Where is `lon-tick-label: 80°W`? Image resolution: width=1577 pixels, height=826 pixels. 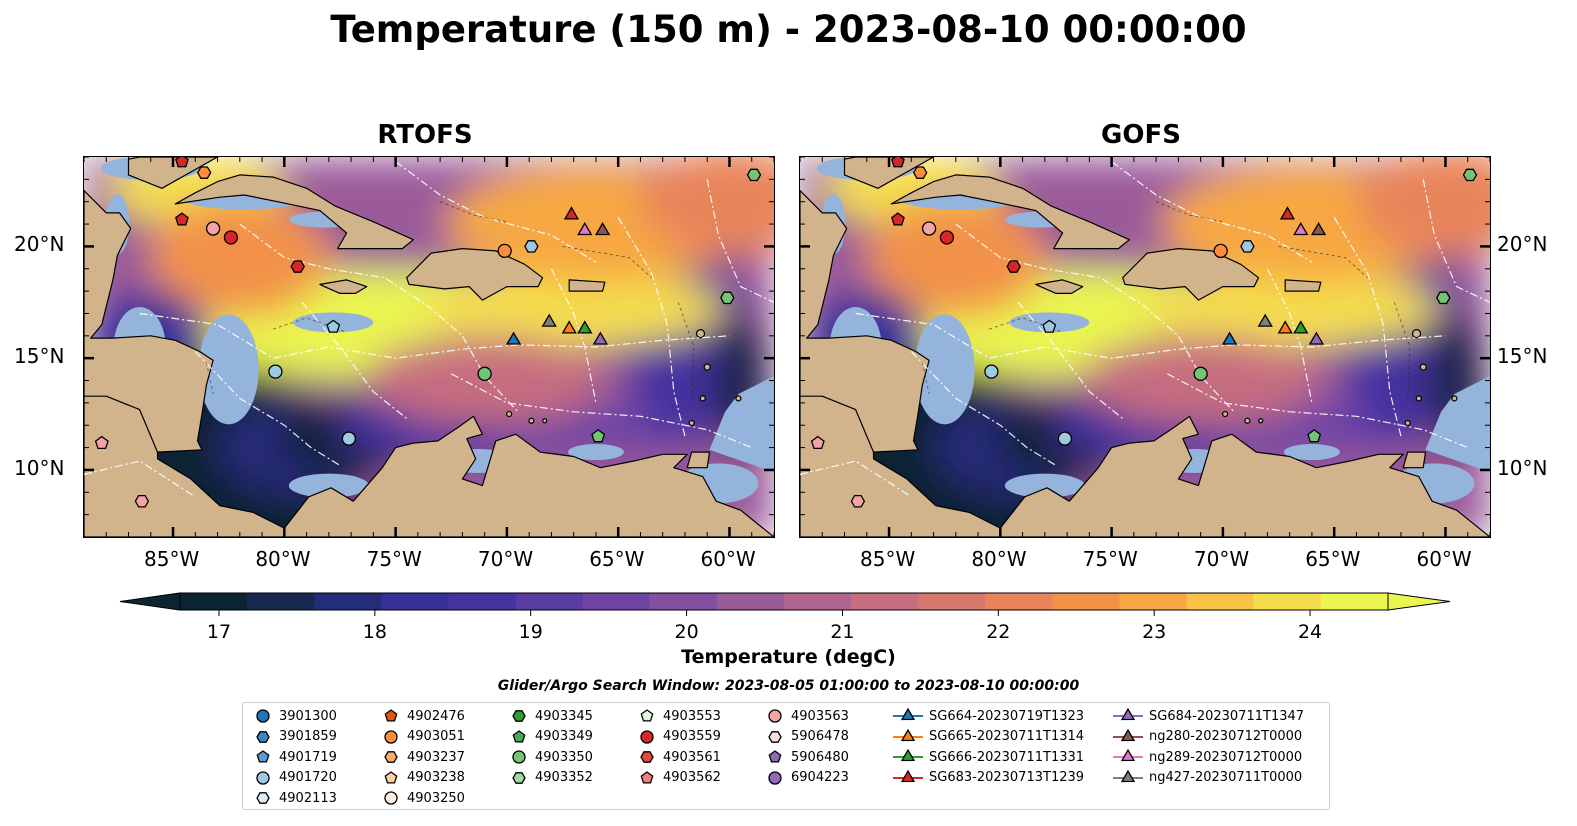
lon-tick-label: 80°W is located at coordinates (999, 559).